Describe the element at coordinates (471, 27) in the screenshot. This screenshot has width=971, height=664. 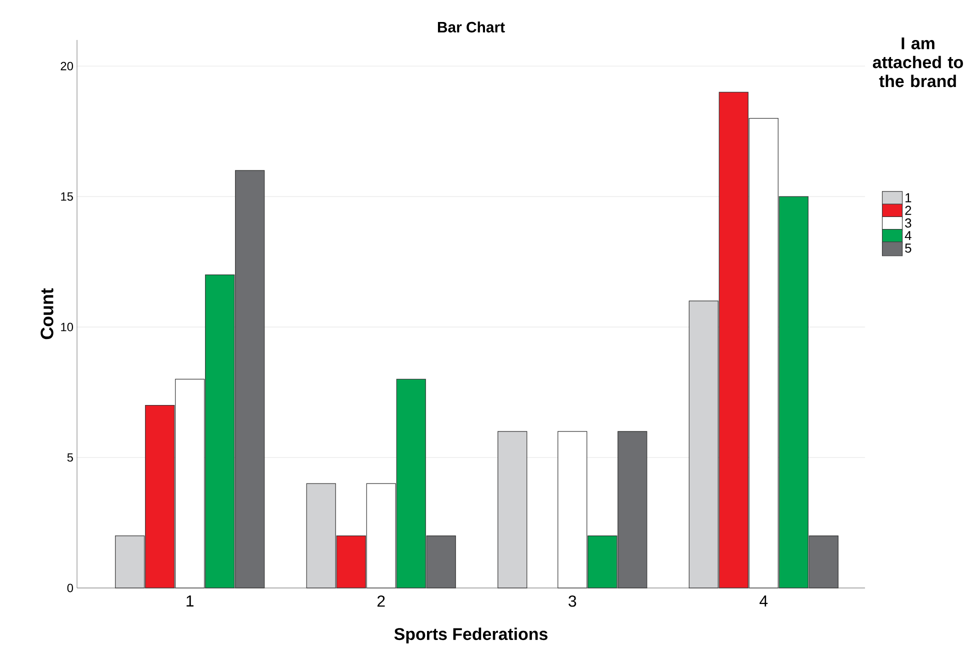
I see `chart-title: Bar Chart` at that location.